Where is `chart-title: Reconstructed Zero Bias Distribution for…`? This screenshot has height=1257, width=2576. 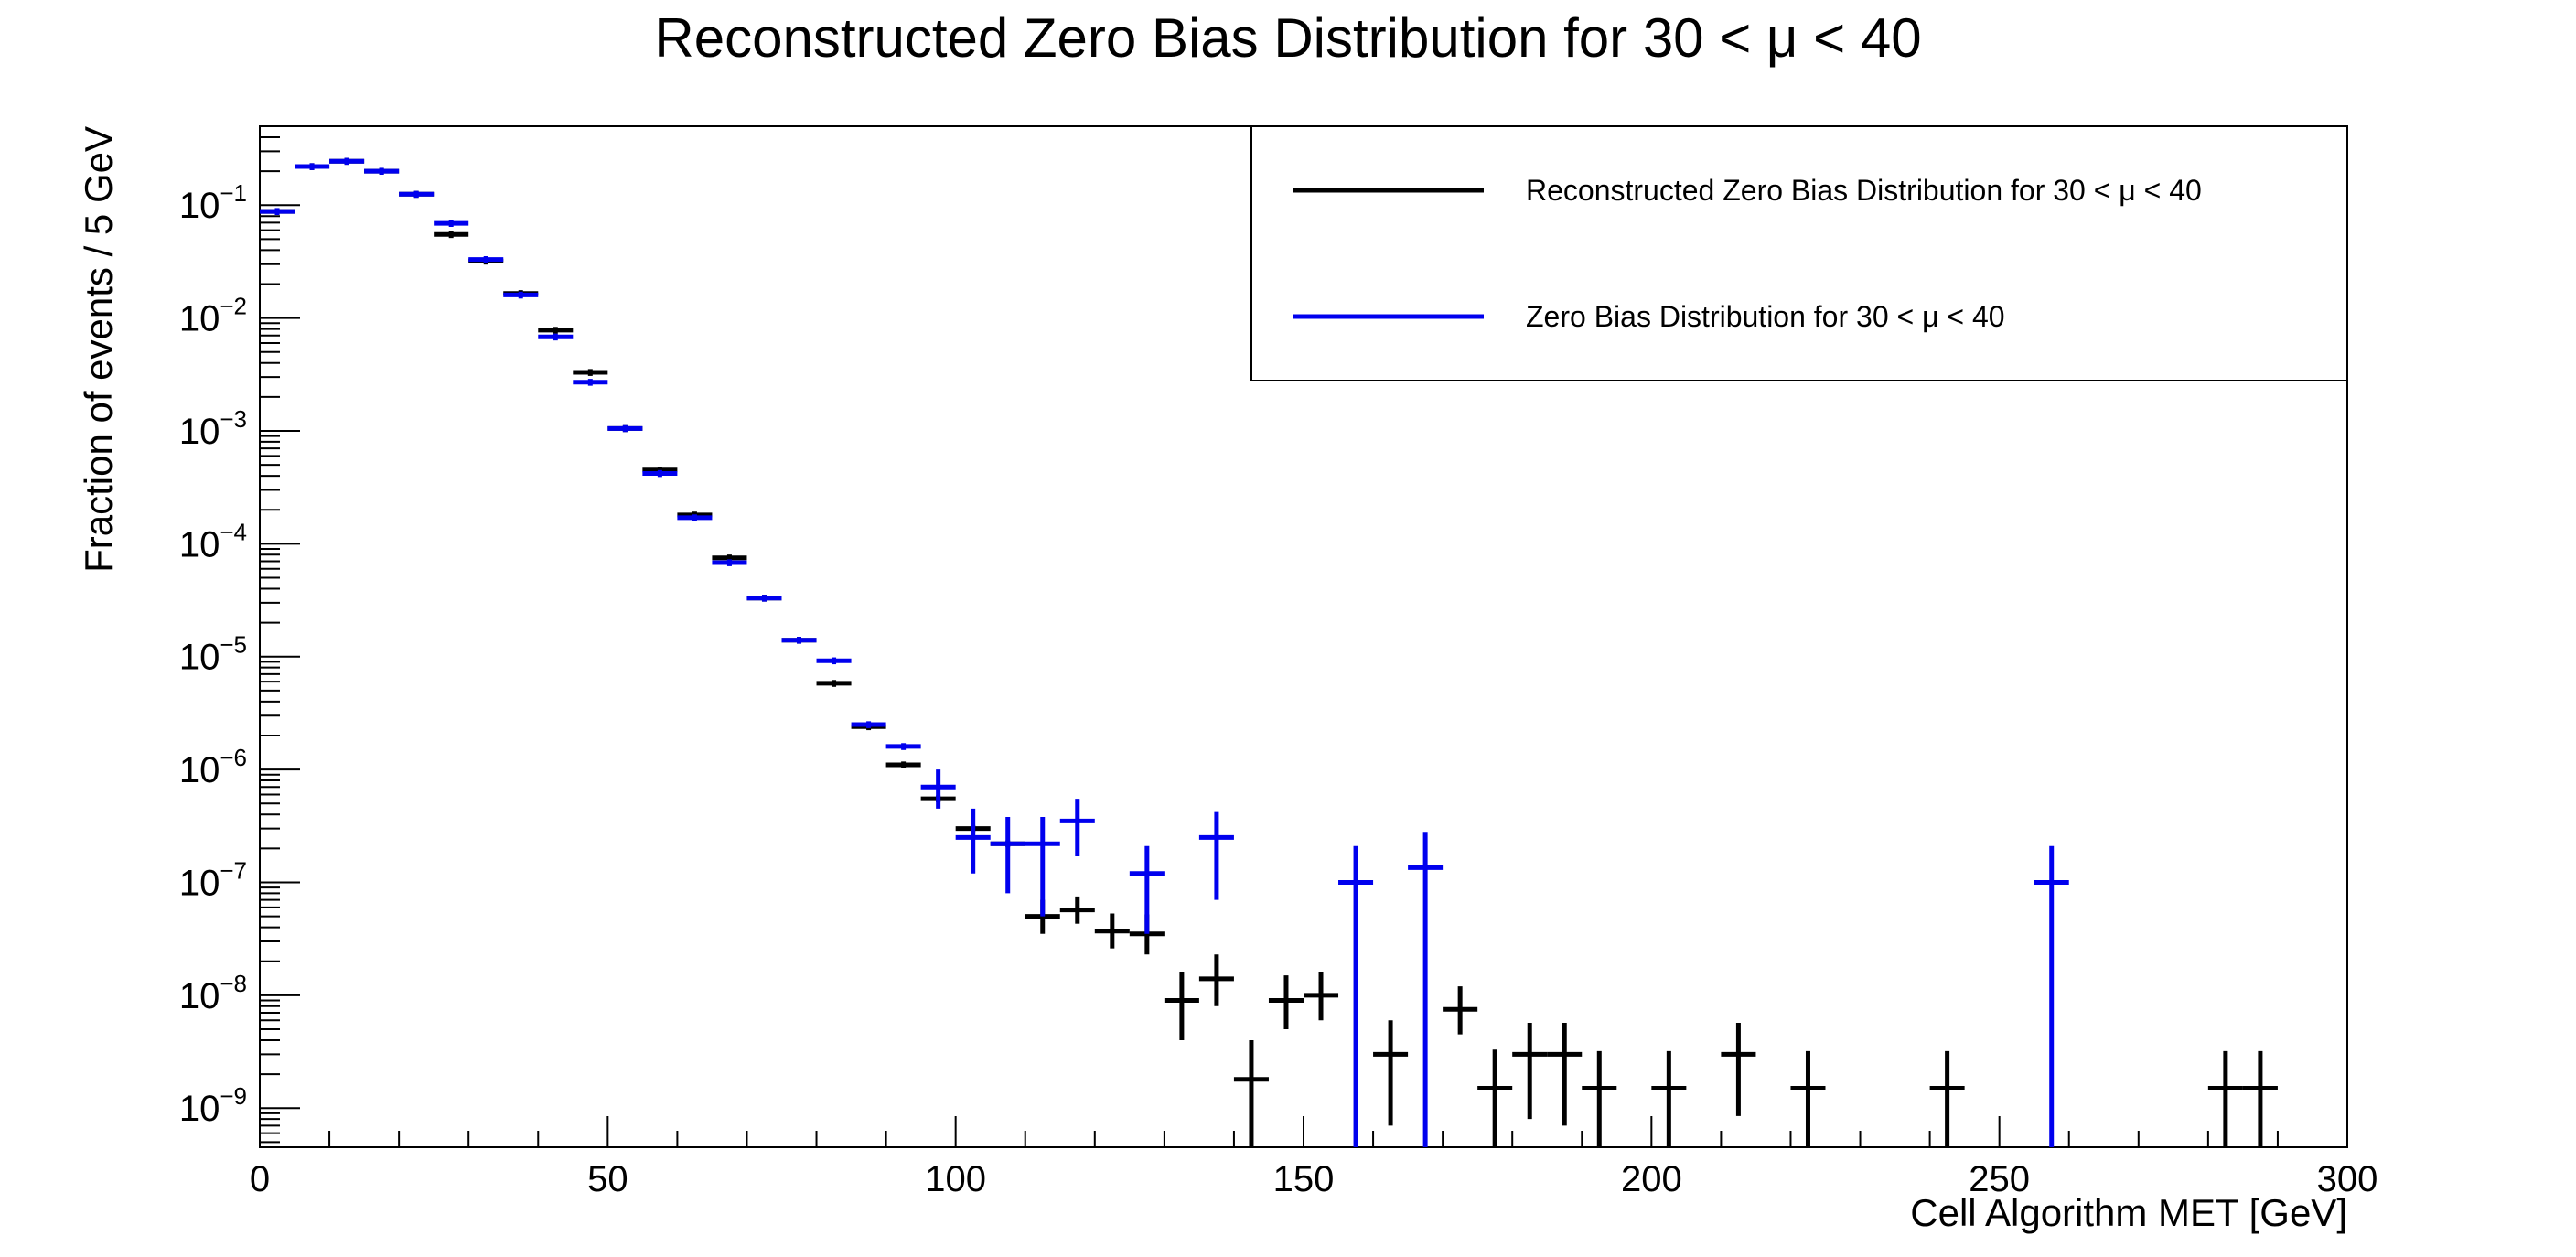
chart-title: Reconstructed Zero Bias Distribution for… is located at coordinates (1288, 38).